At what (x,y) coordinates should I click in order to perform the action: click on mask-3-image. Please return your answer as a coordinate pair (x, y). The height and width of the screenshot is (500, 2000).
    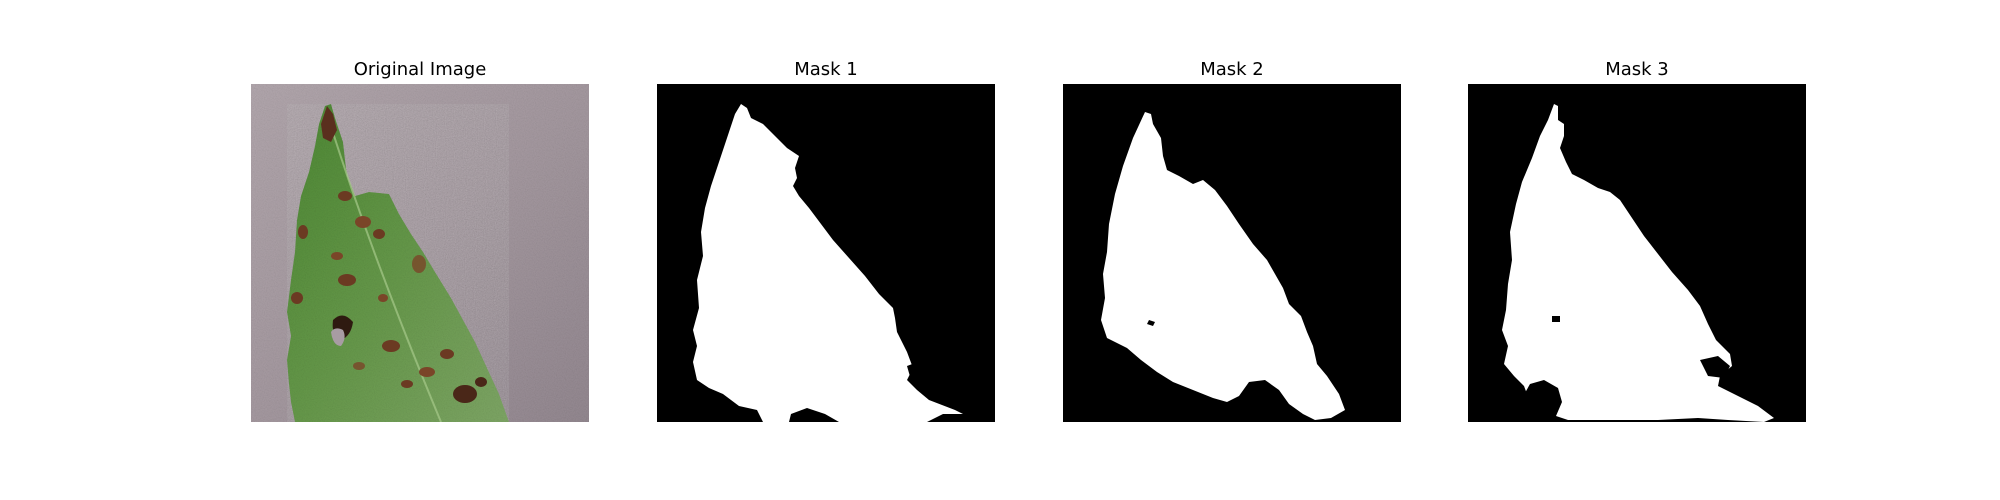
    Looking at the image, I should click on (1637, 253).